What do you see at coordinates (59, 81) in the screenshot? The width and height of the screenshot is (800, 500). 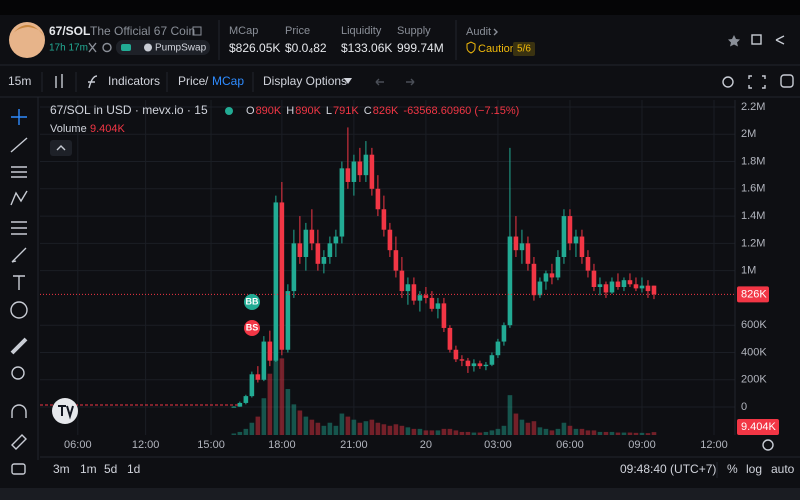 I see `candle-type-icon` at bounding box center [59, 81].